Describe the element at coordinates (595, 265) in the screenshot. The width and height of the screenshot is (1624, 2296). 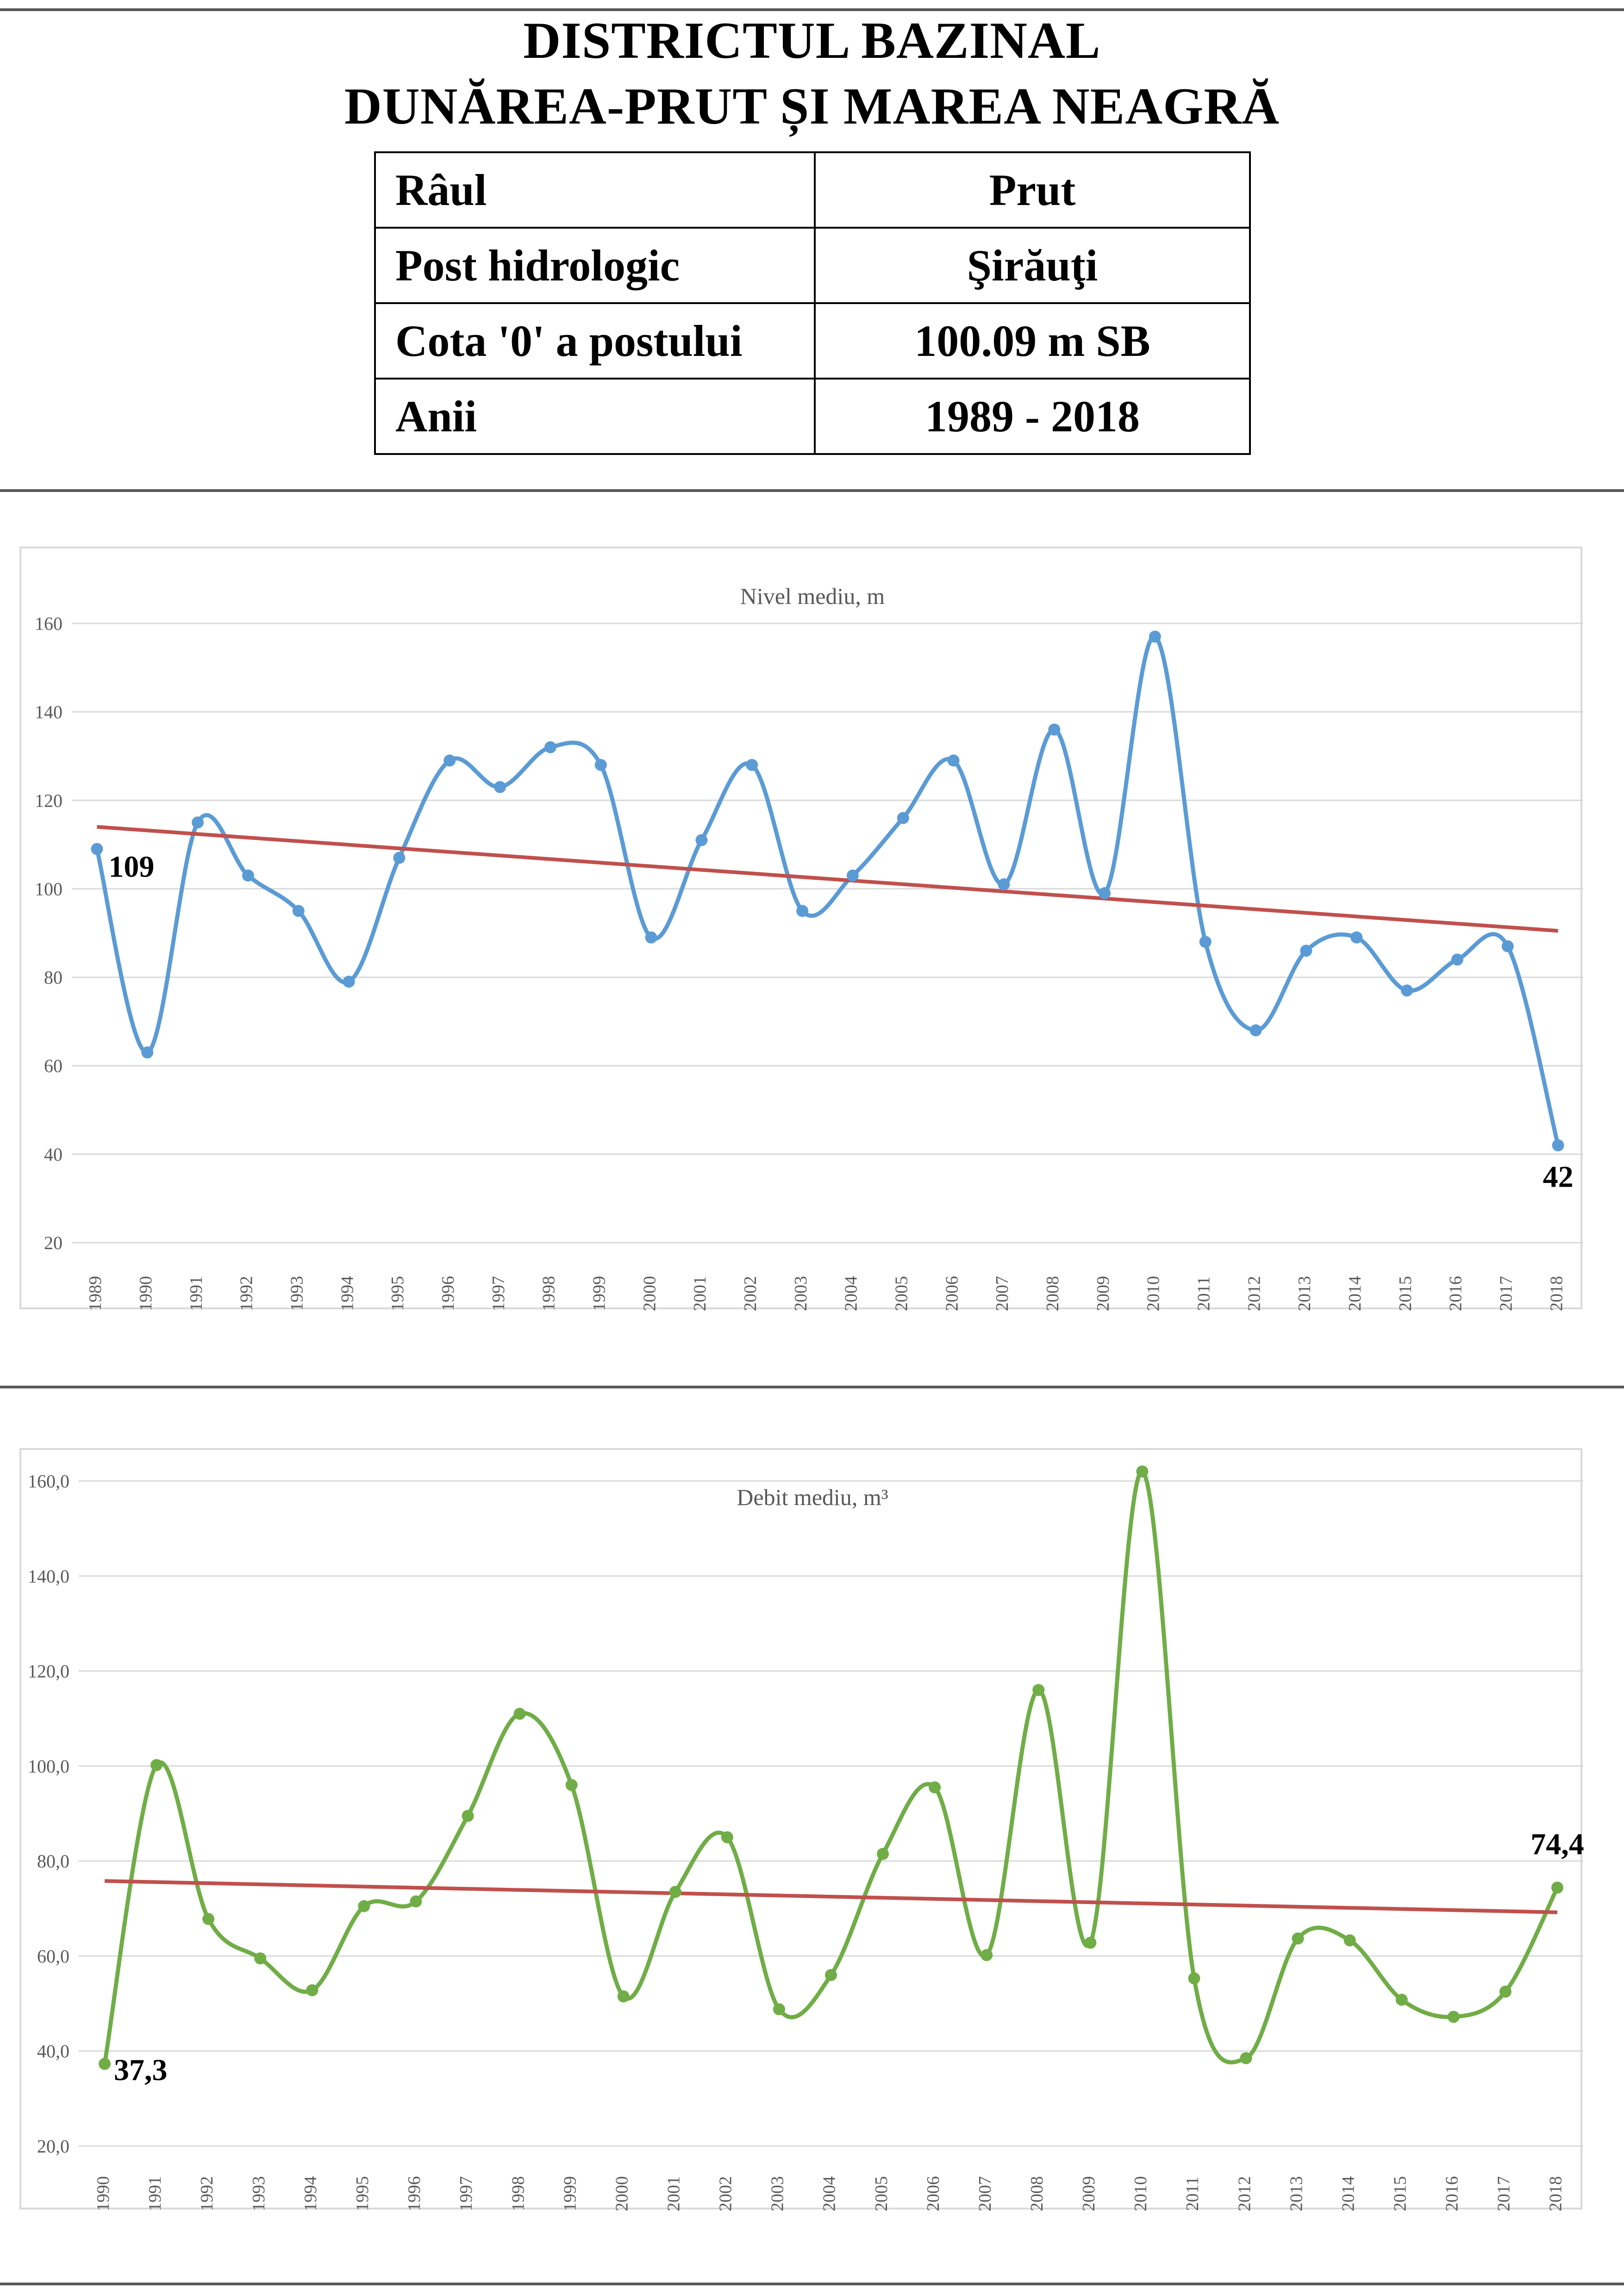
I see `table-label-station: Post hidrologic` at that location.